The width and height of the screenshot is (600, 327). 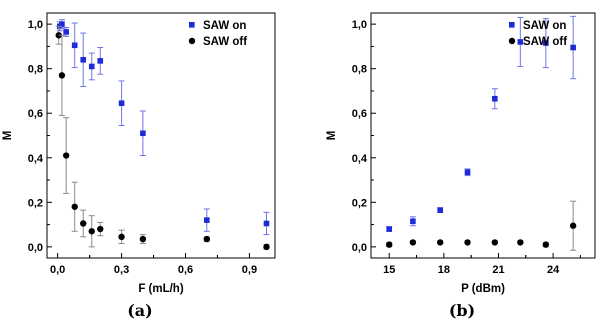 I want to click on panel-label-b: (b), so click(x=462, y=310).